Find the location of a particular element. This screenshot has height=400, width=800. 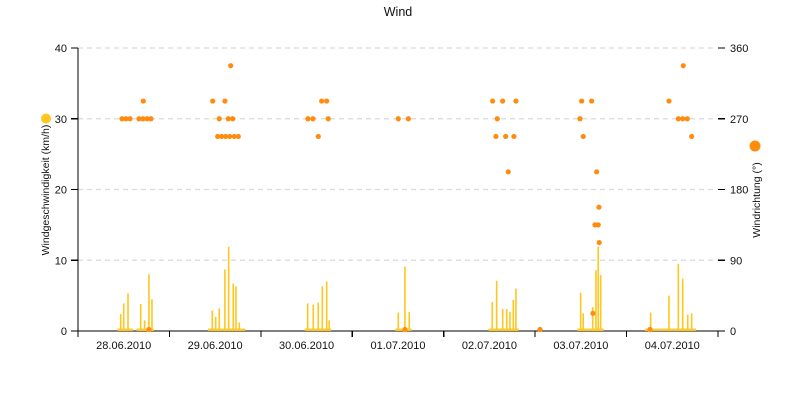

x-tick-label: 29.06.2010 is located at coordinates (215, 346).